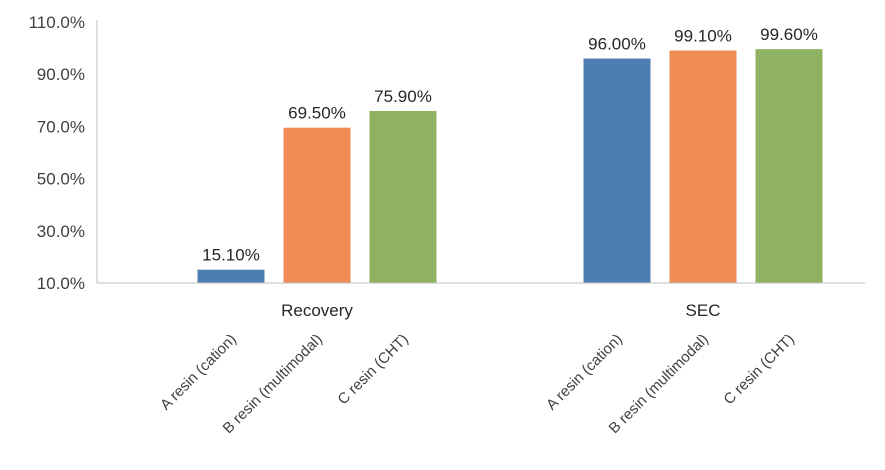 This screenshot has height=470, width=885. Describe the element at coordinates (317, 113) in the screenshot. I see `data-label: 69.50%` at that location.